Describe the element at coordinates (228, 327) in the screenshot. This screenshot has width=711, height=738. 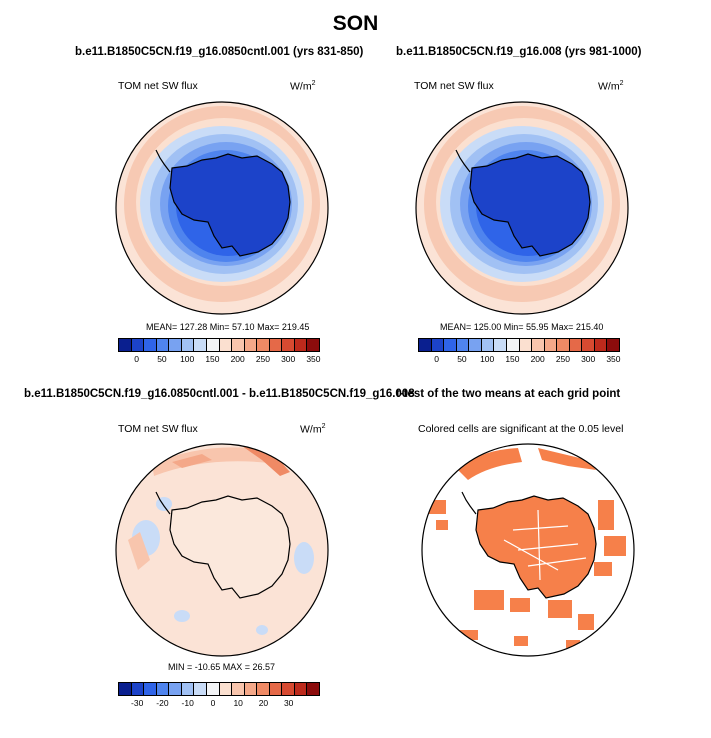
I see `panel1-stats: MEAN= 127.28 Min= 57.10 Max= 219.45` at that location.